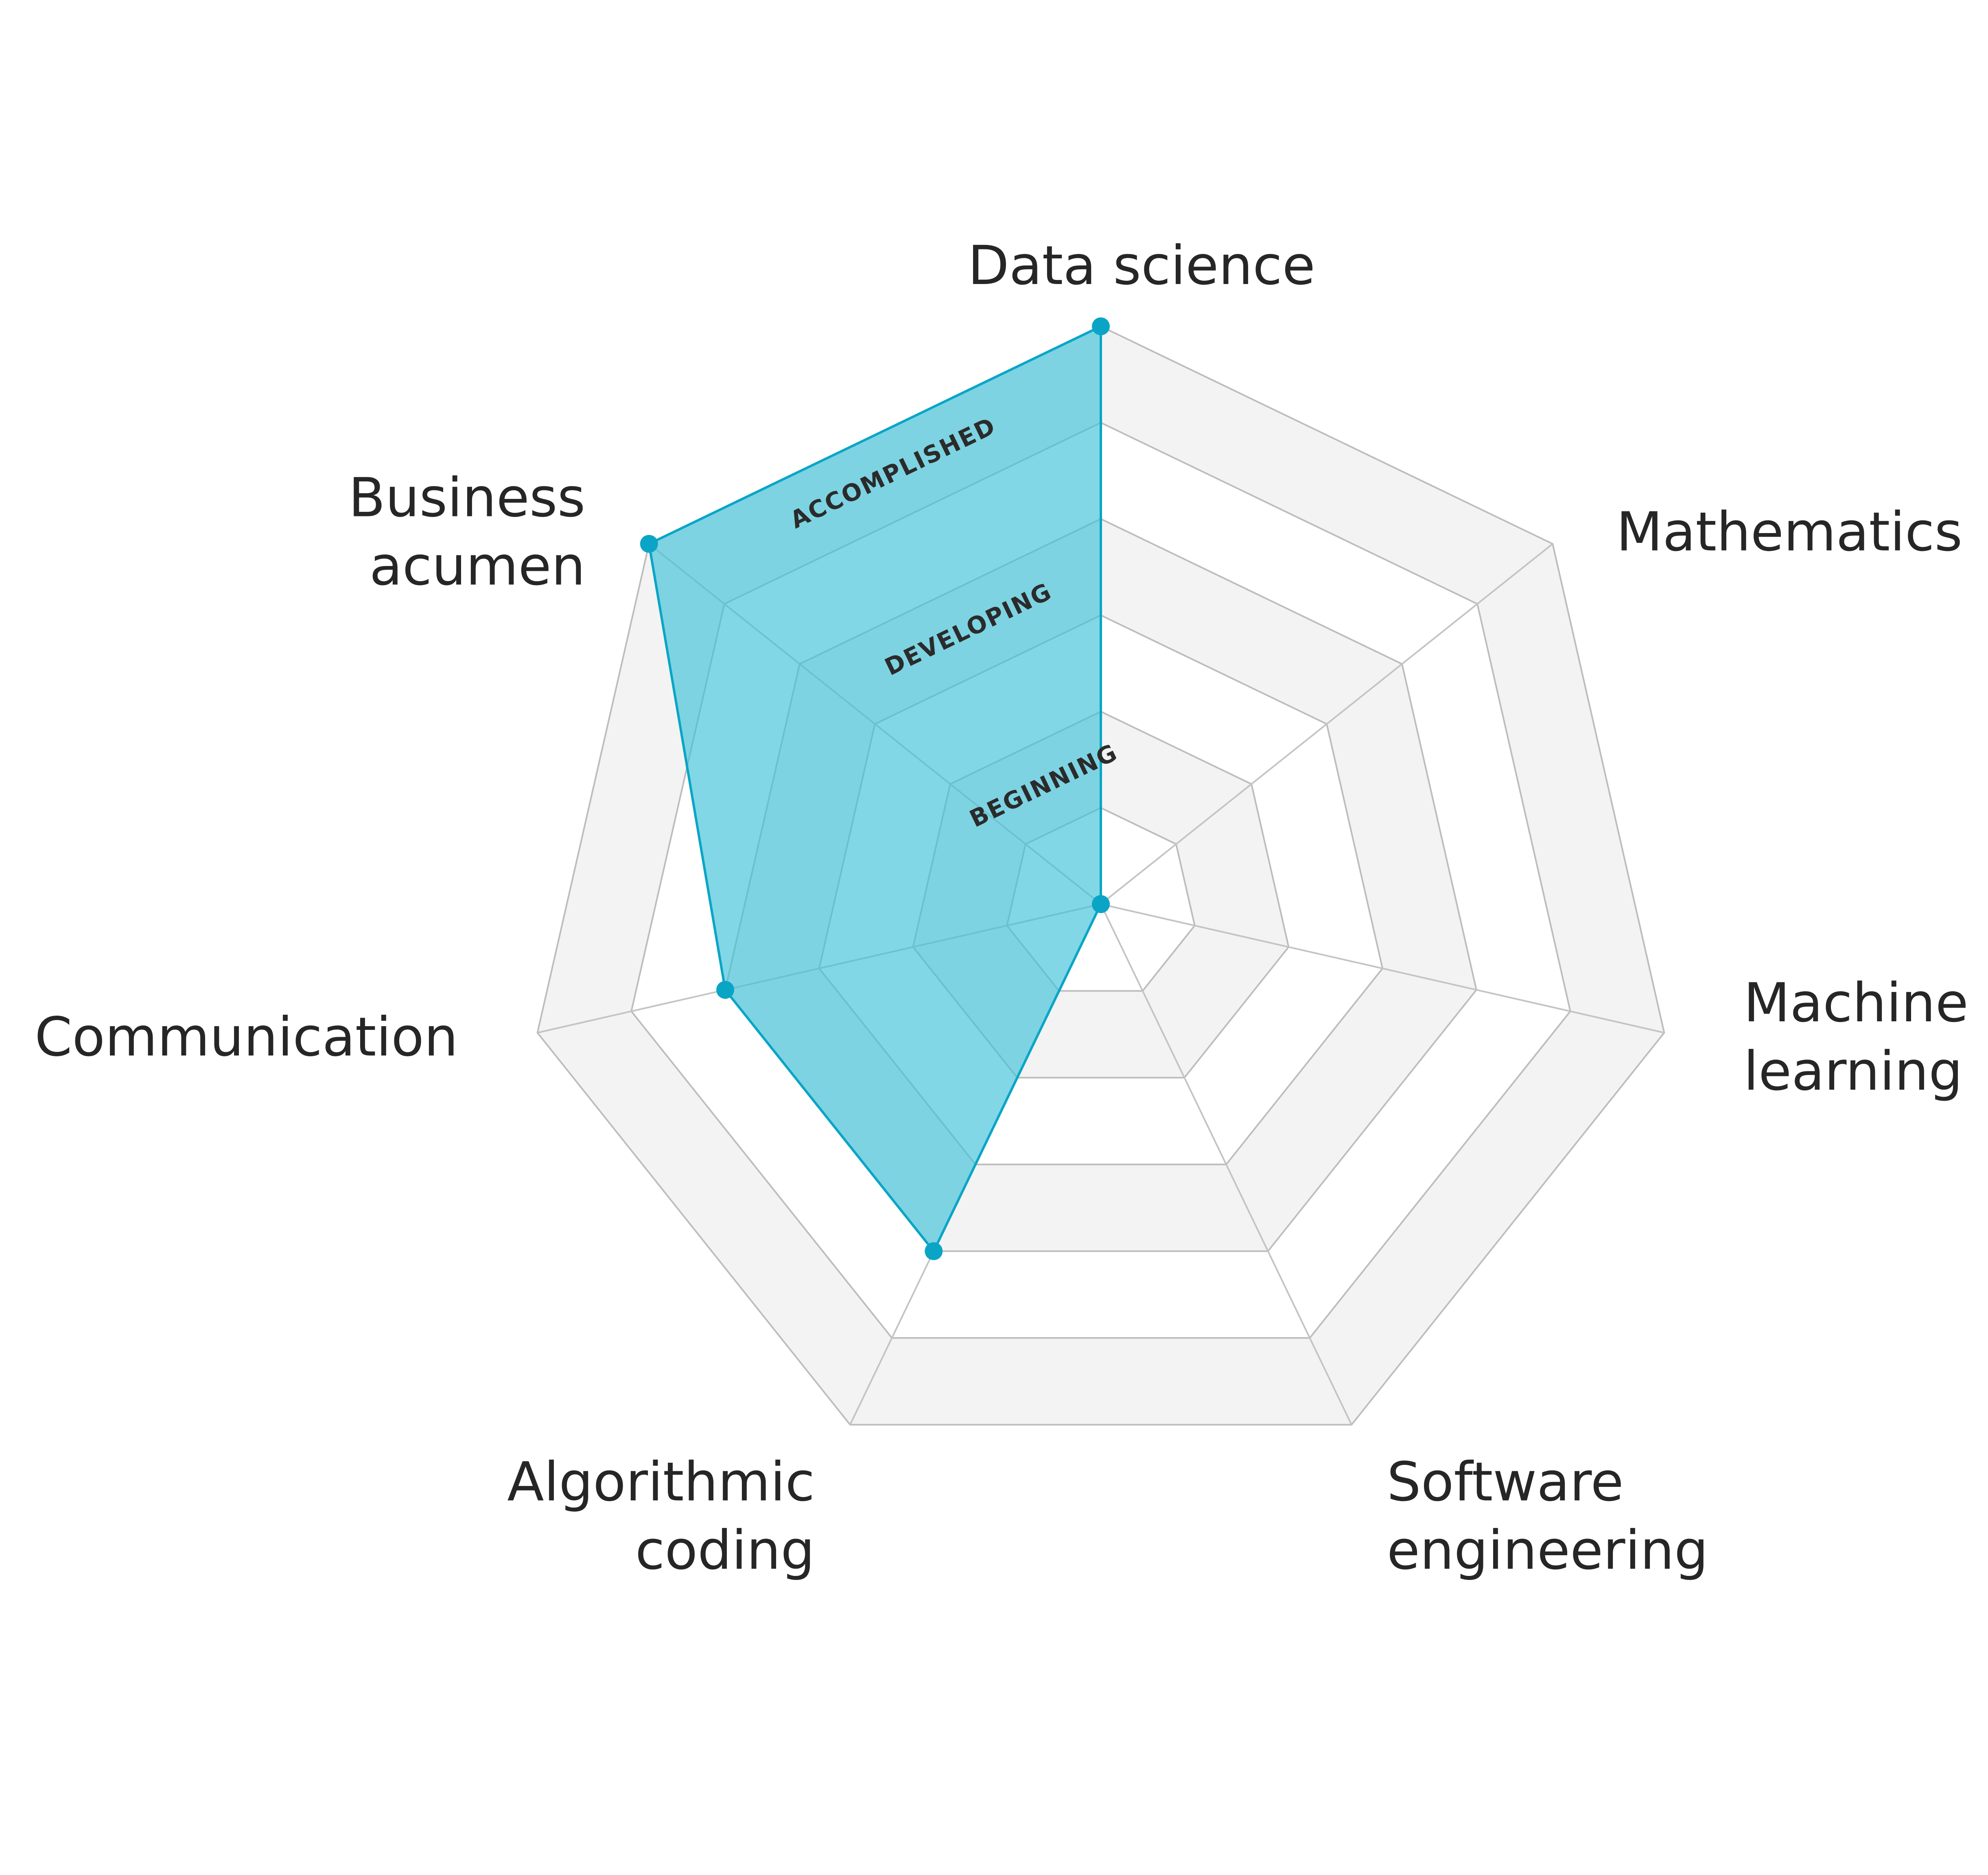  I want to click on series-area, so click(874, 789).